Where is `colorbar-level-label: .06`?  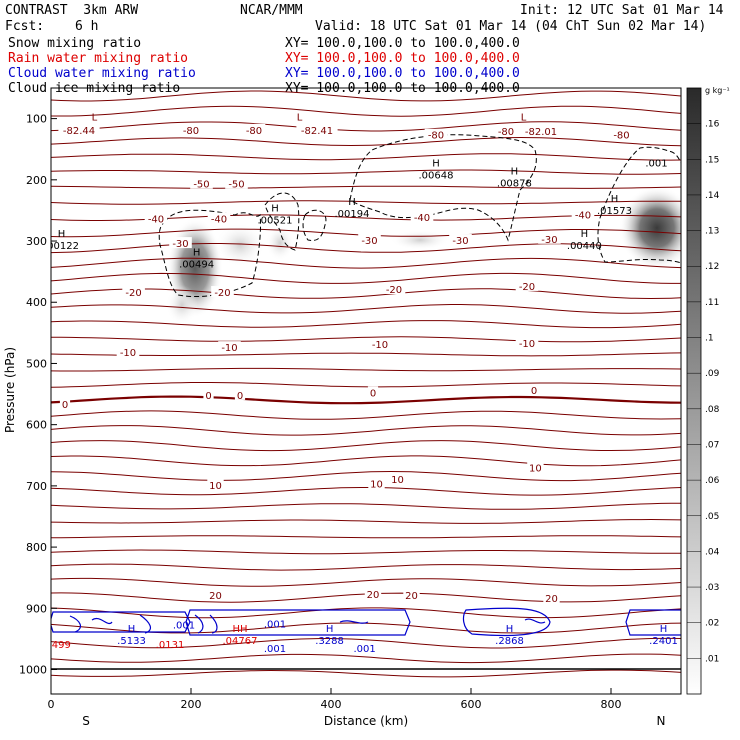
colorbar-level-label: .06 is located at coordinates (712, 481).